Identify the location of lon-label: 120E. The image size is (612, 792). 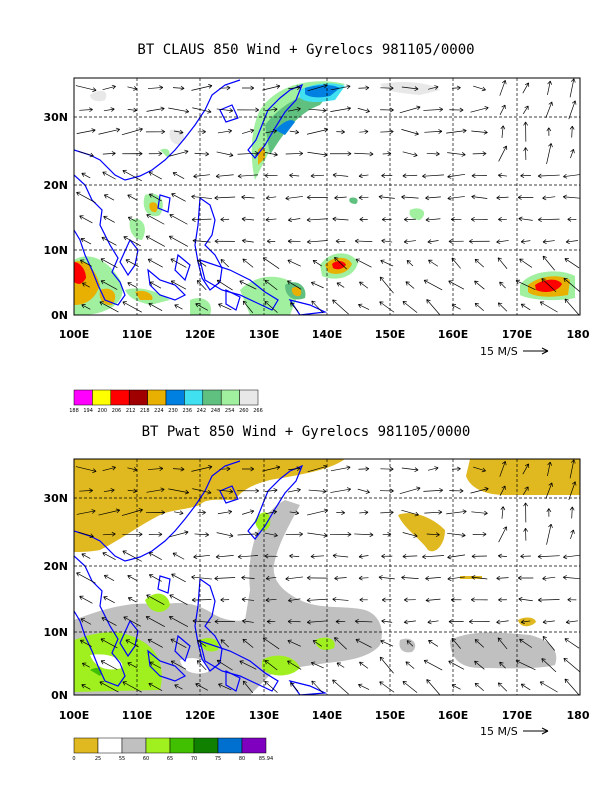
(200, 715).